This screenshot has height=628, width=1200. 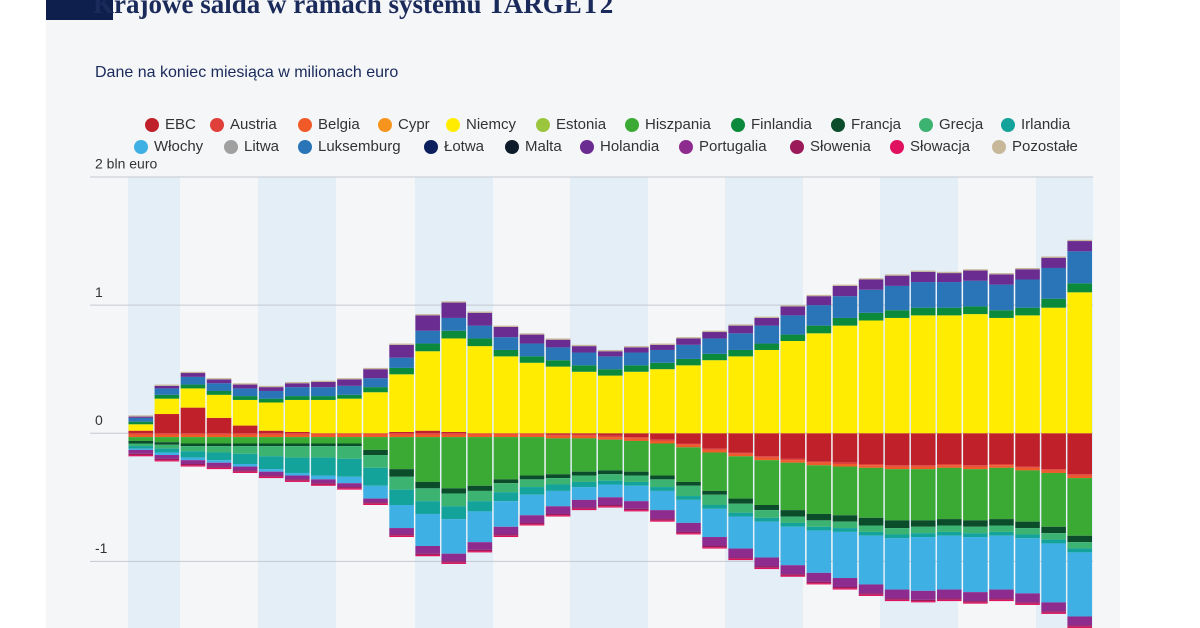 What do you see at coordinates (876, 124) in the screenshot?
I see `legend-label: Francja` at bounding box center [876, 124].